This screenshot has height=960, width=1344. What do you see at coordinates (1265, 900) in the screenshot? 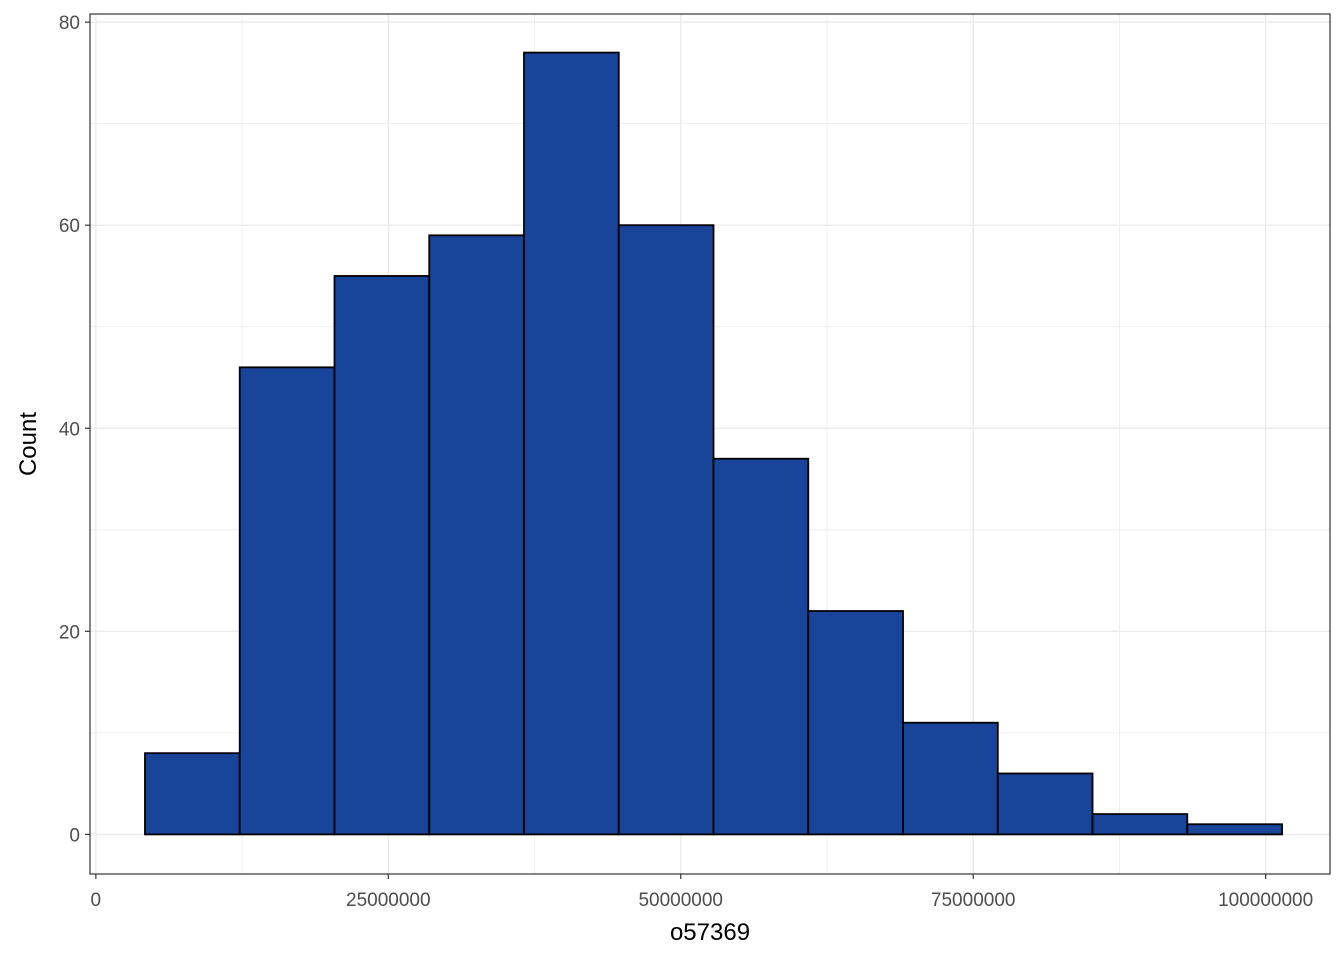
I see `x-tick-label: 100000000` at bounding box center [1265, 900].